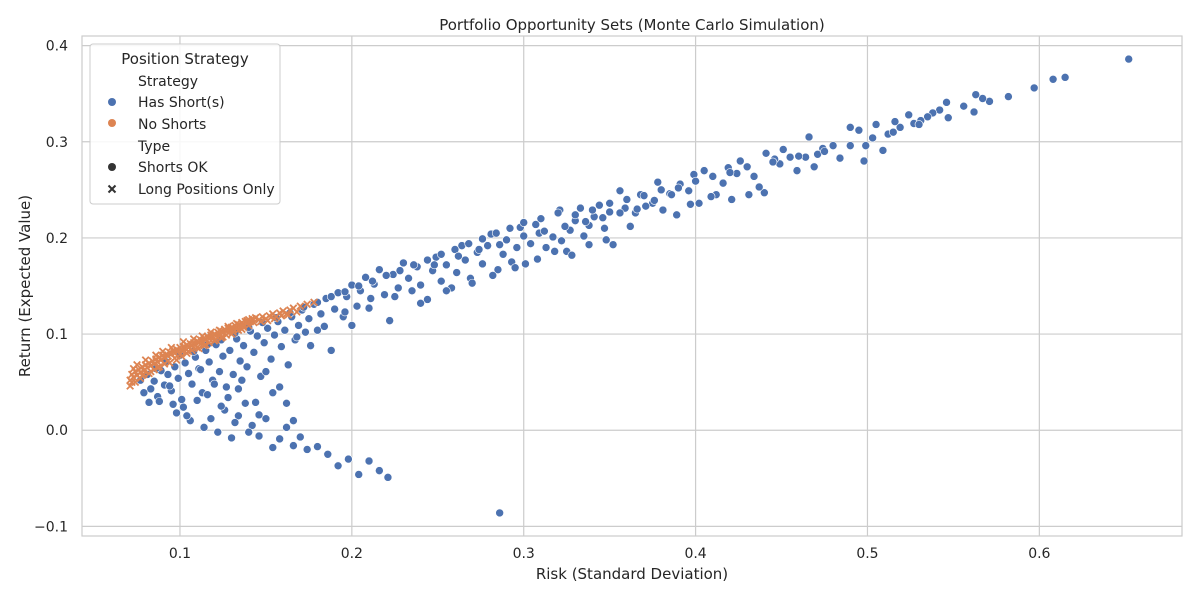 The image size is (1200, 600). What do you see at coordinates (112, 102) in the screenshot?
I see `legend-marker-has-shorts` at bounding box center [112, 102].